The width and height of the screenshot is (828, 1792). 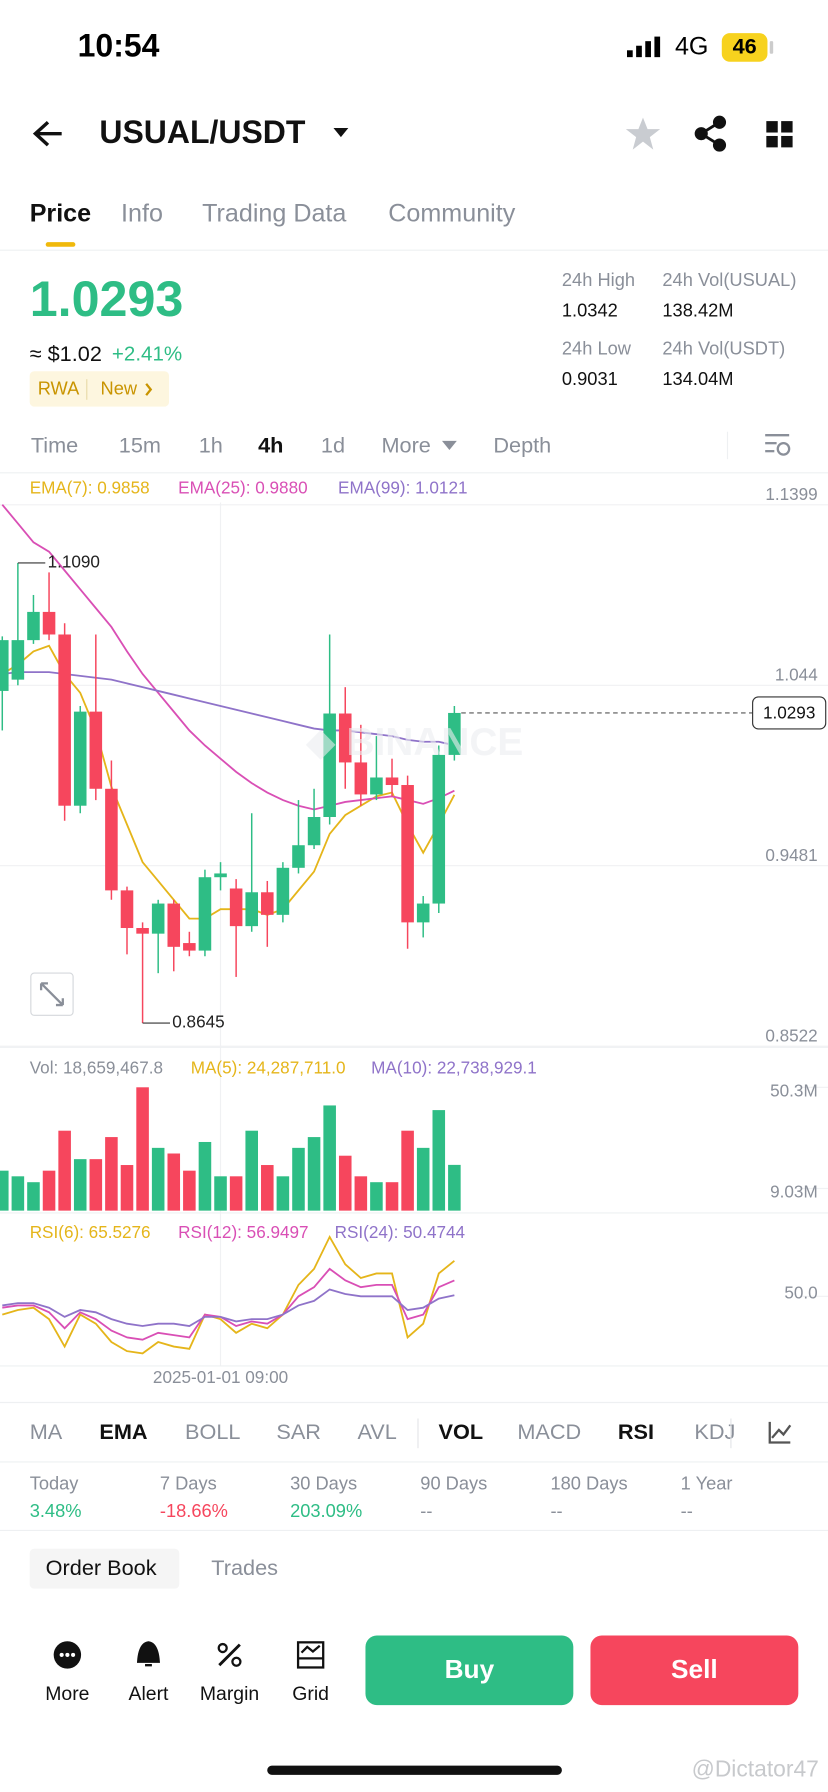 What do you see at coordinates (229, 1694) in the screenshot?
I see `action-label: Margin` at bounding box center [229, 1694].